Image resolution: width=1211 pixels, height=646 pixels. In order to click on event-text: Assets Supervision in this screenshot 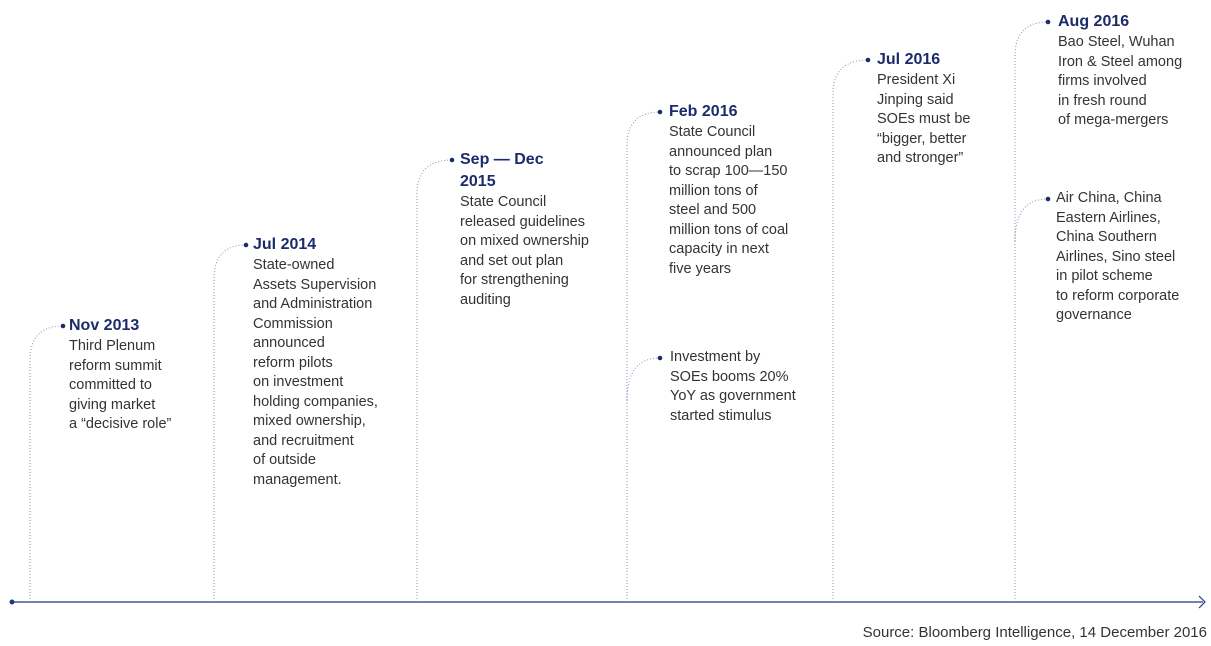, I will do `click(315, 284)`.